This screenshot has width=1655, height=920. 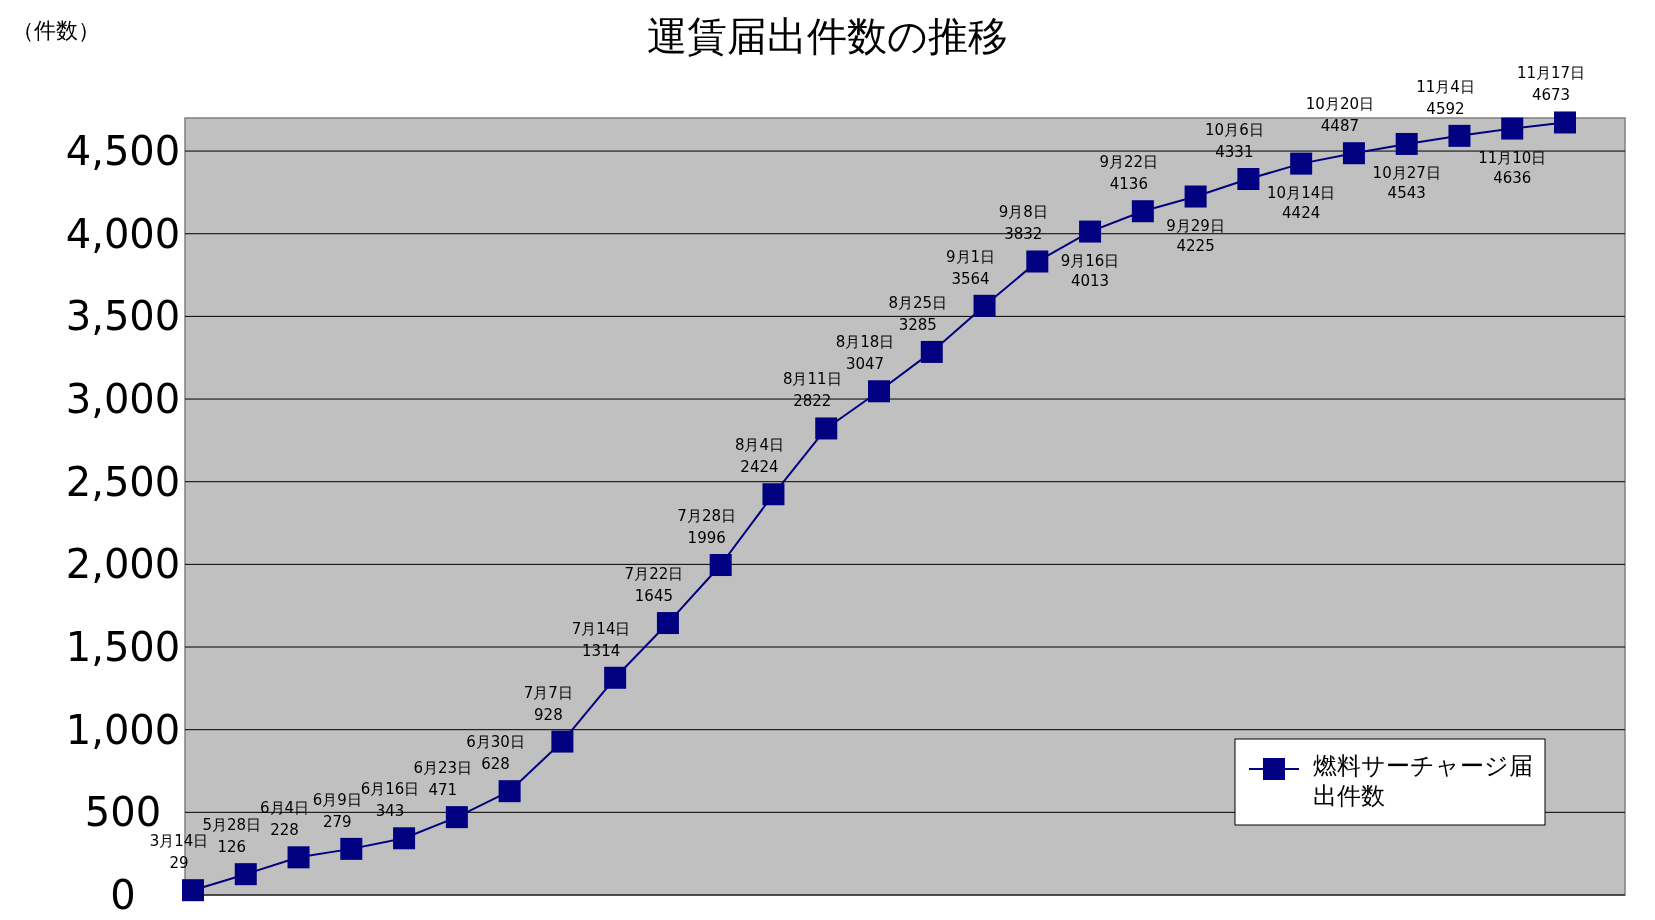 I want to click on y-tick-label: 4,500, so click(x=123, y=151).